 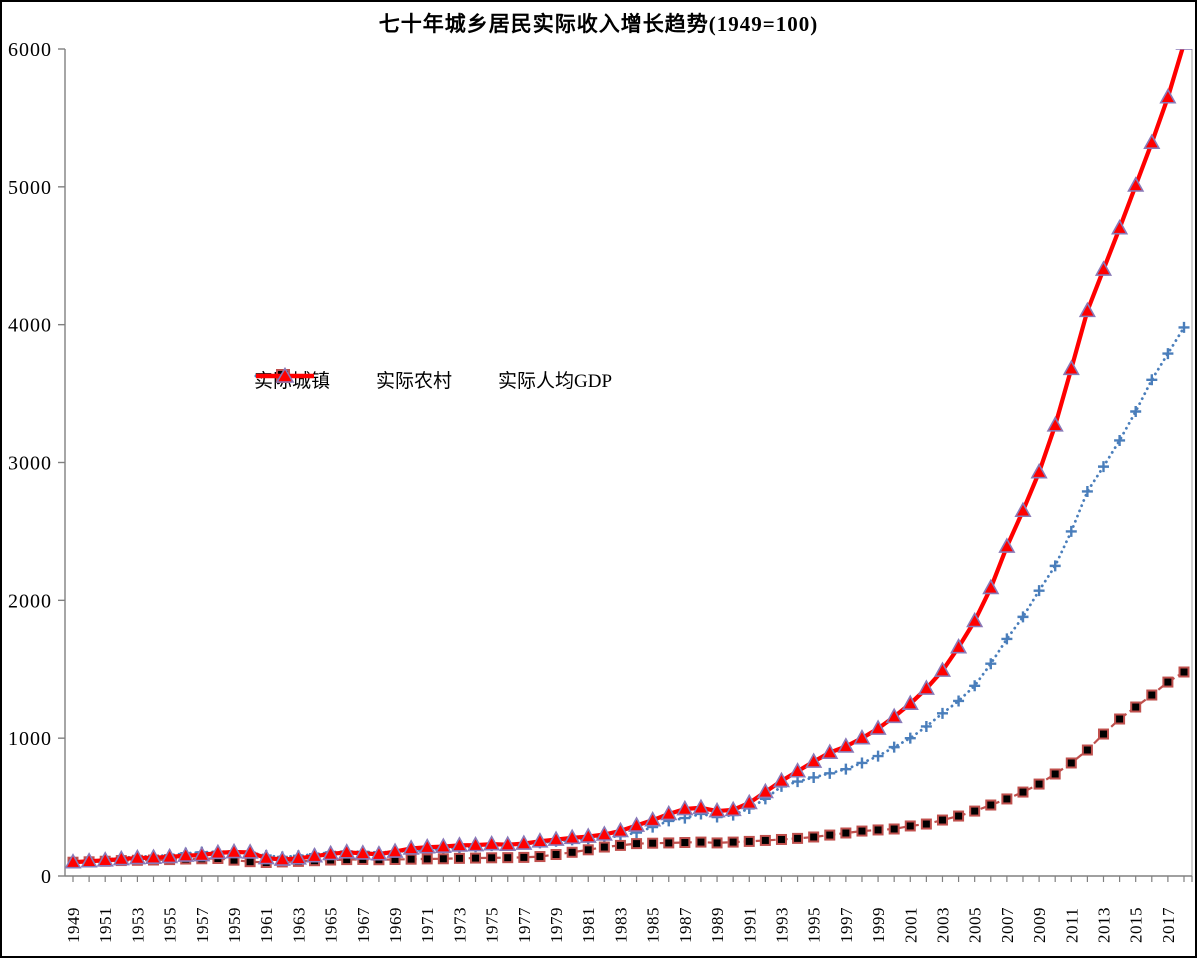 I want to click on x-tick-label: 2007, so click(x=1007, y=925).